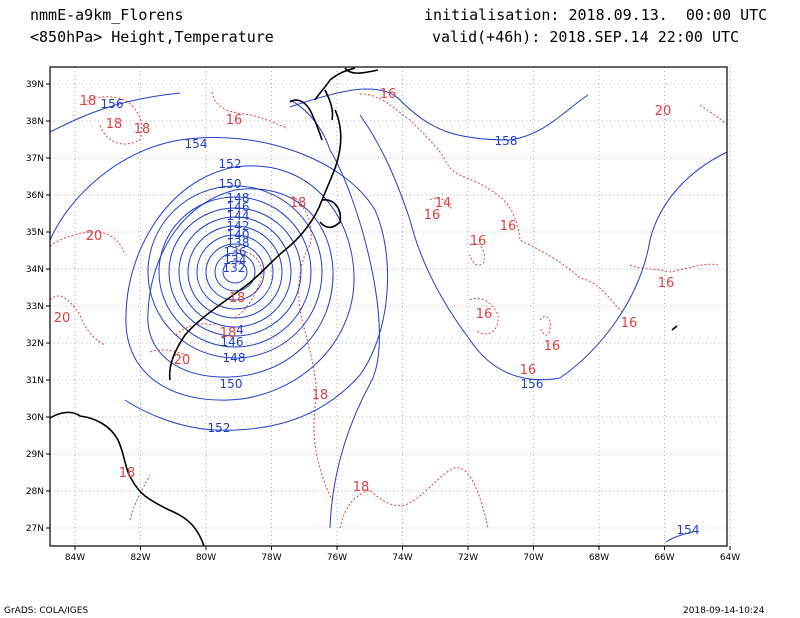 The height and width of the screenshot is (618, 800). What do you see at coordinates (240, 330) in the screenshot?
I see `height-contour-label: 4` at bounding box center [240, 330].